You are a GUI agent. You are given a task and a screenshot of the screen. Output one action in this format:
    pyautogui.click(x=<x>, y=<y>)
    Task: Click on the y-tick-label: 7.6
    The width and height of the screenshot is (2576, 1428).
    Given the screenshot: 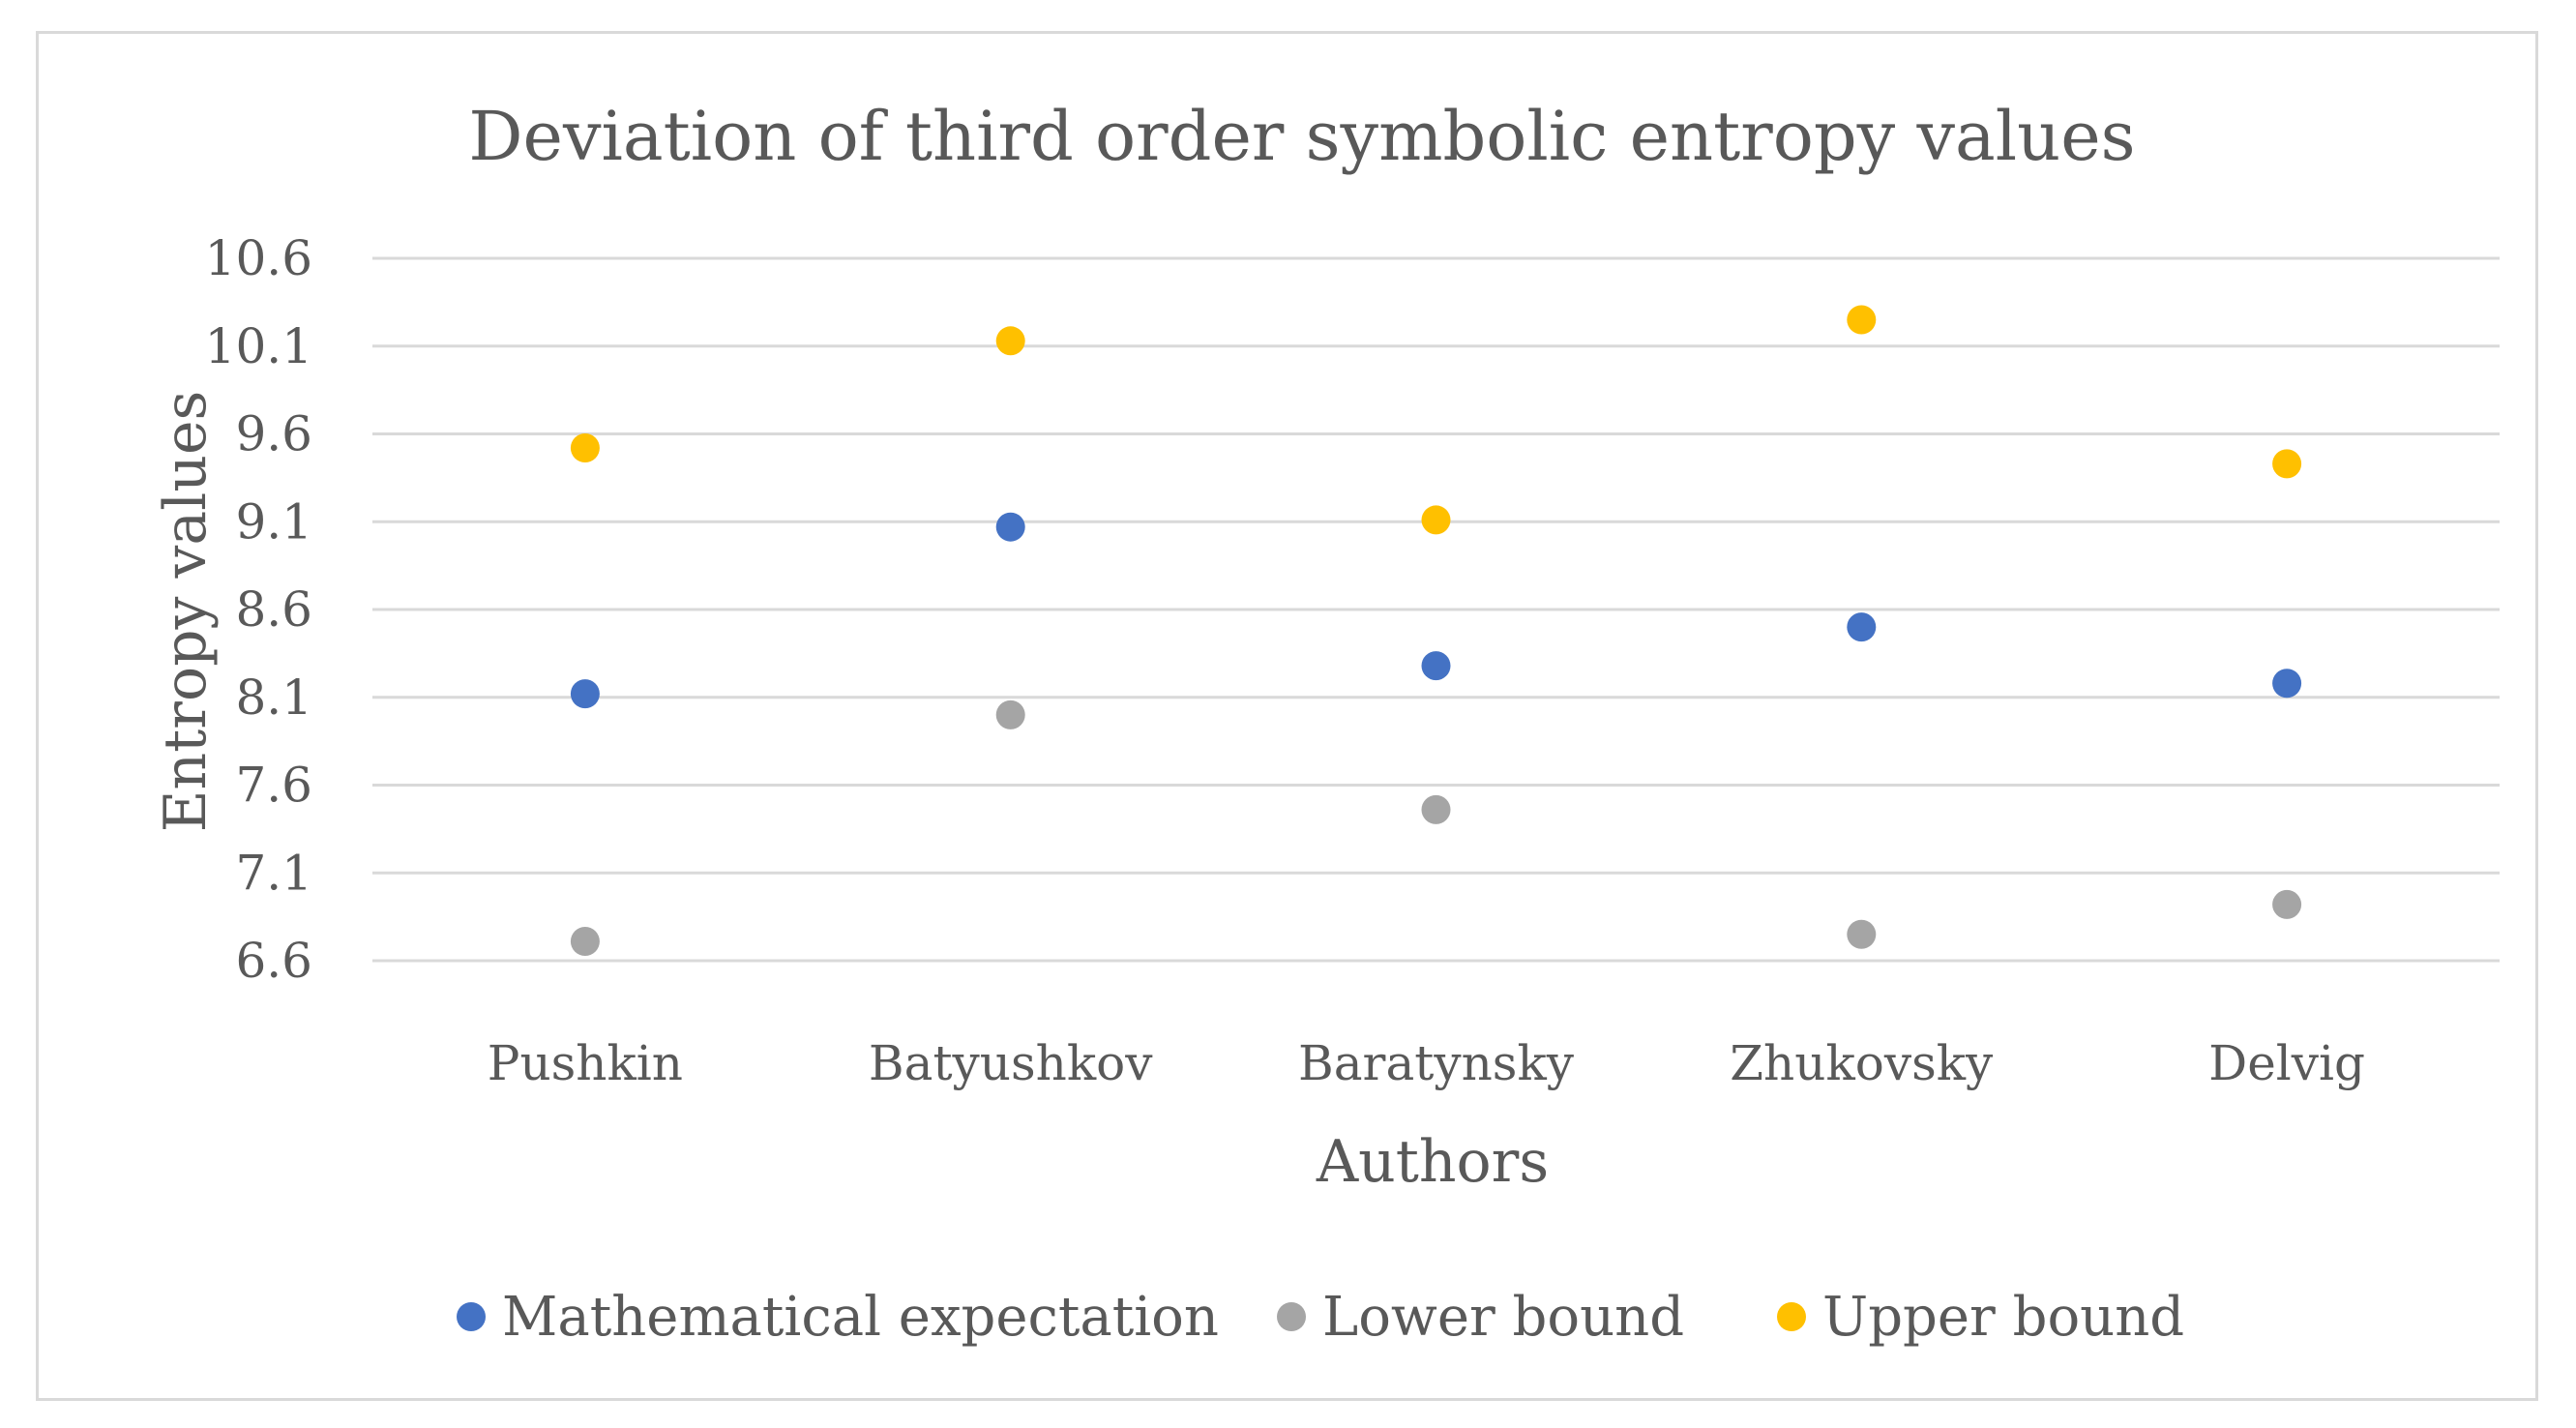 What is the action you would take?
    pyautogui.click(x=273, y=786)
    